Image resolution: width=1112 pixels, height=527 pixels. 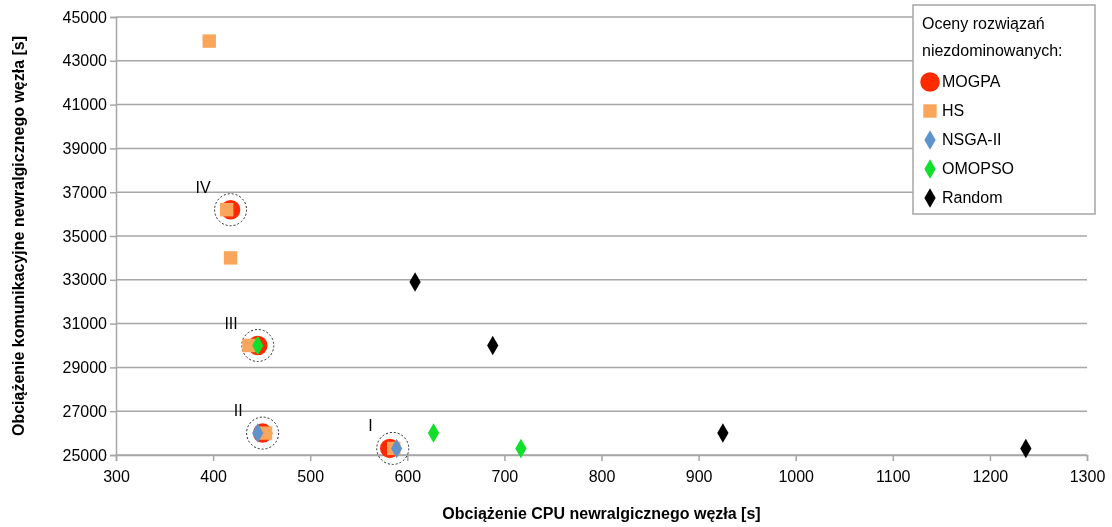 I want to click on annotation: II, so click(x=238, y=411).